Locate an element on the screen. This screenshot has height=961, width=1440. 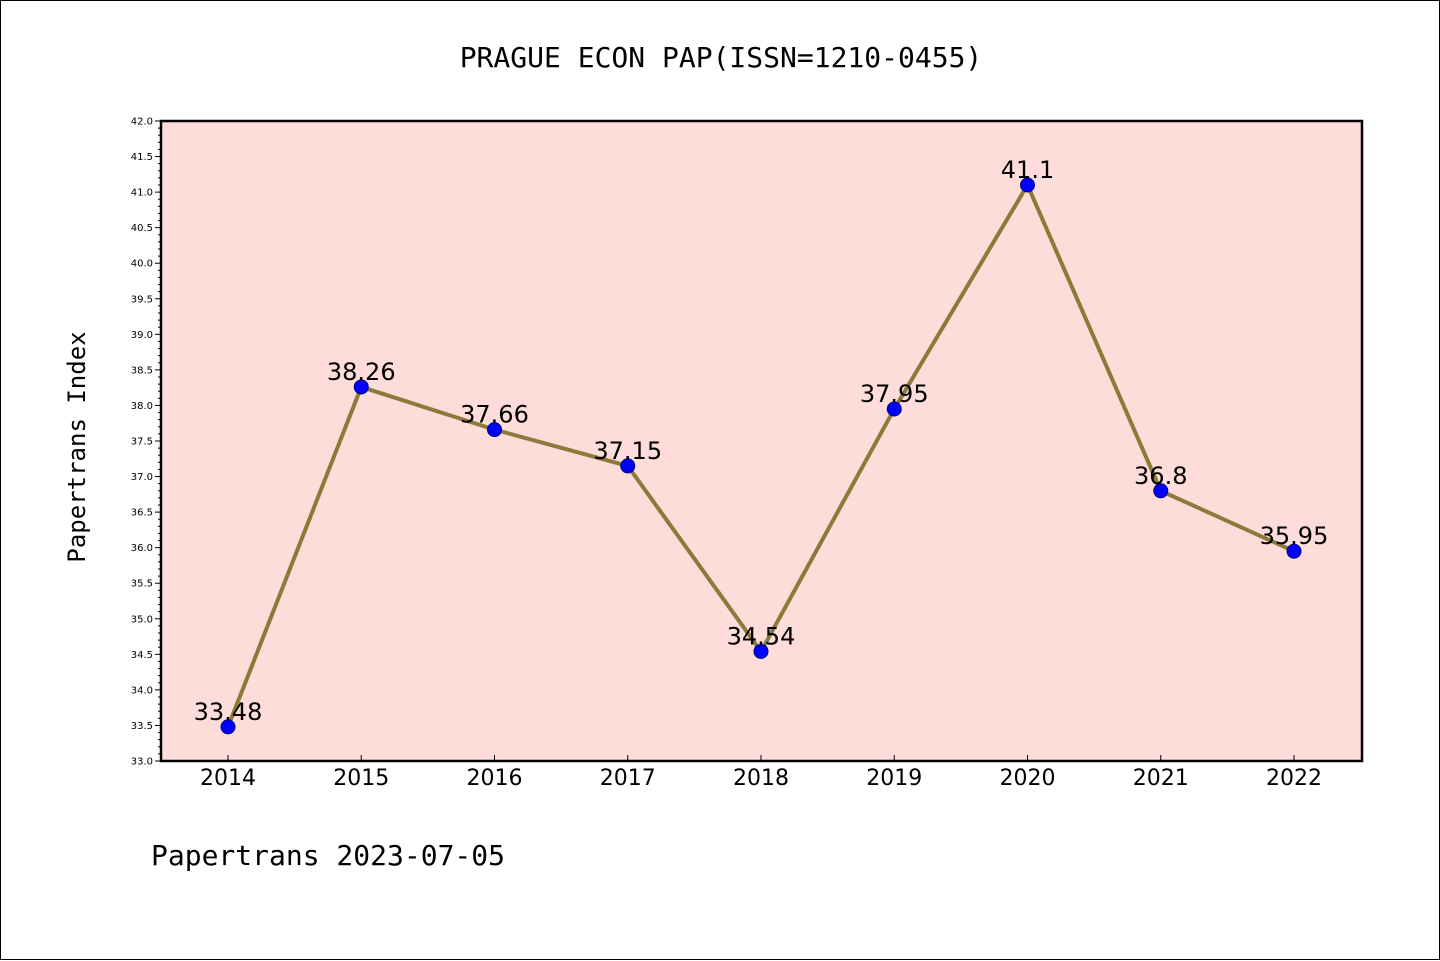
y-tick-label: 36.5 is located at coordinates (142, 513).